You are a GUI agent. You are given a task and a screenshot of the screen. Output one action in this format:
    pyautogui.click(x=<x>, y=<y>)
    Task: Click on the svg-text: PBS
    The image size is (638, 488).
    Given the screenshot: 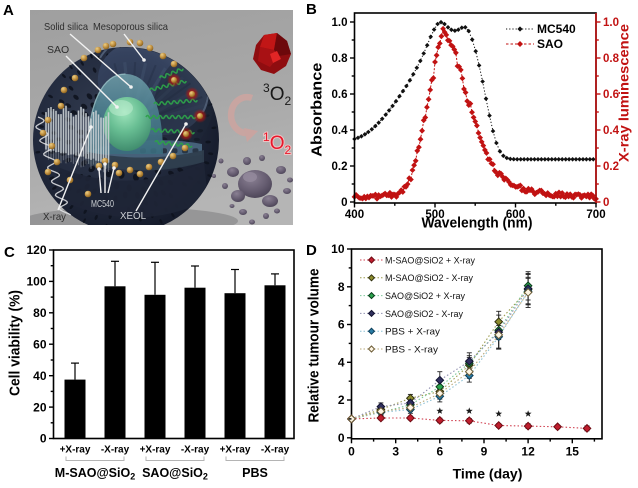 What is the action you would take?
    pyautogui.click(x=255, y=473)
    